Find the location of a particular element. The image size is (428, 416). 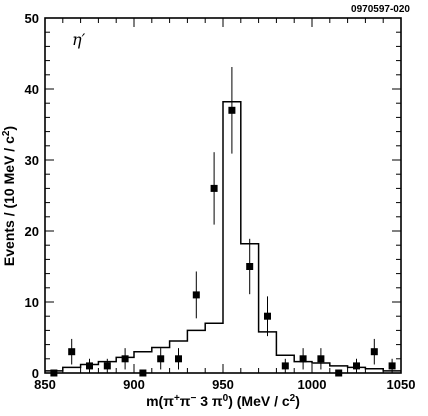

y-tick-label: 0 is located at coordinates (35, 373).